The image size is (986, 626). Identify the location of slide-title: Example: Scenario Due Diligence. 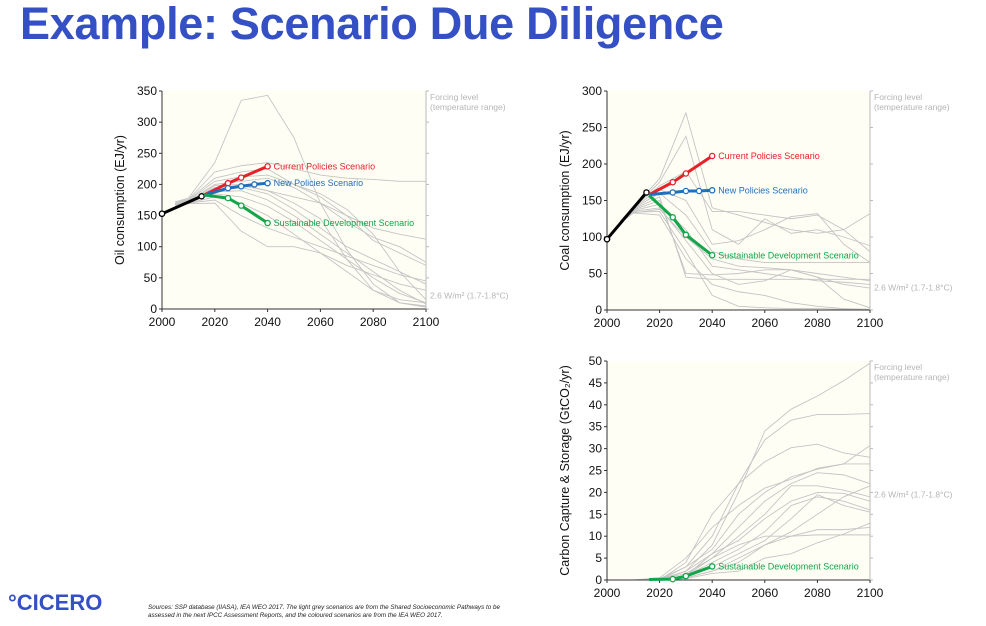
(372, 24).